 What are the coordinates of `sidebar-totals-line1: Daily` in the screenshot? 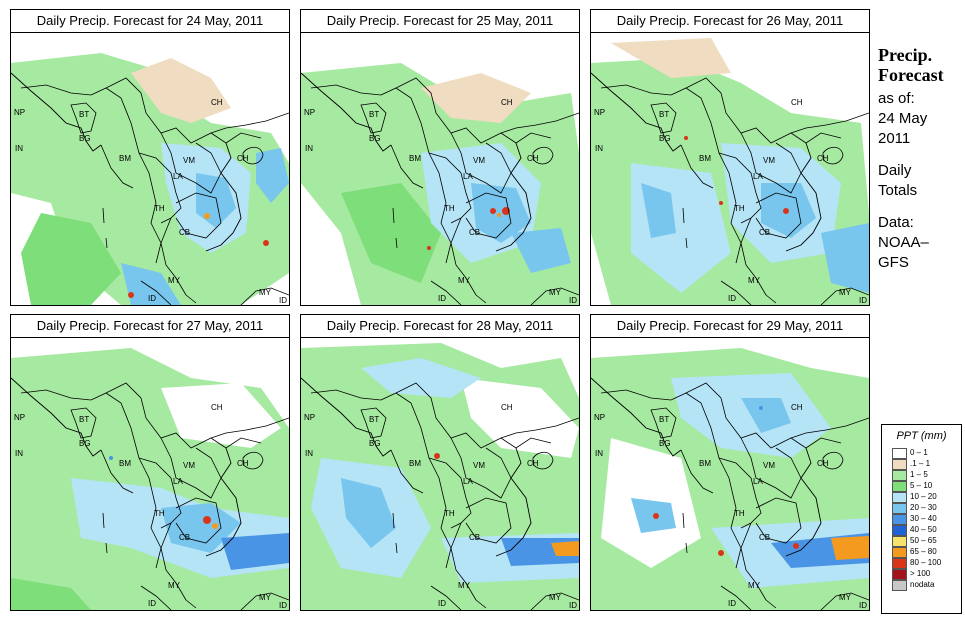 It's located at (895, 170).